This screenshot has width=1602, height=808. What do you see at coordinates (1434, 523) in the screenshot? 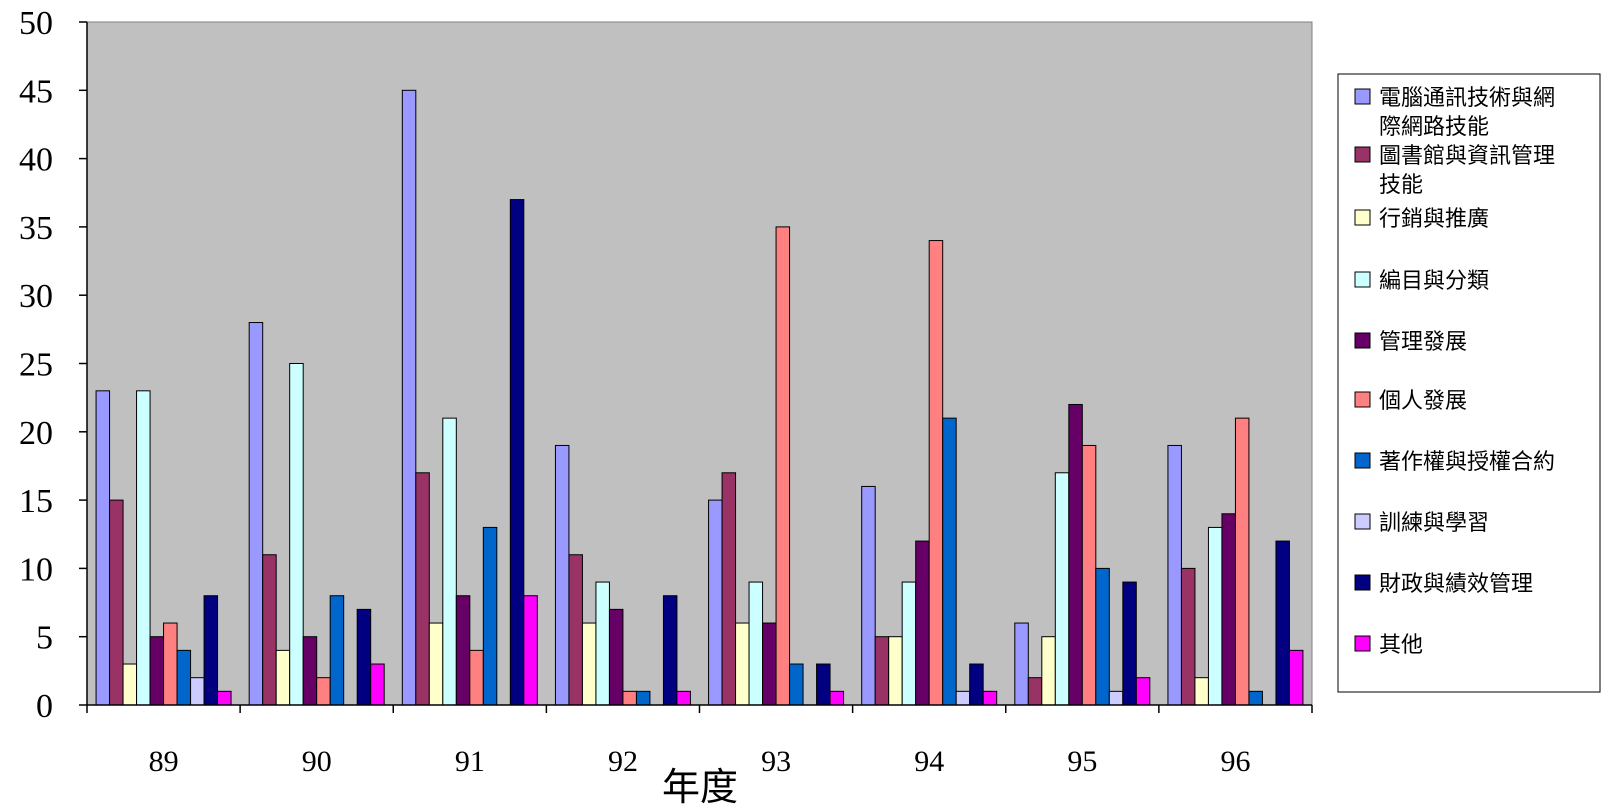
I see `legend-label: 訓練與學習` at bounding box center [1434, 523].